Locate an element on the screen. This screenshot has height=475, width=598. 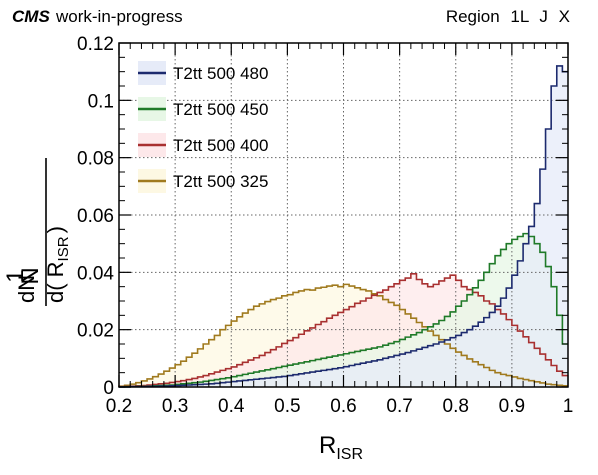
y-tick-label: 0.08 is located at coordinates (95, 159).